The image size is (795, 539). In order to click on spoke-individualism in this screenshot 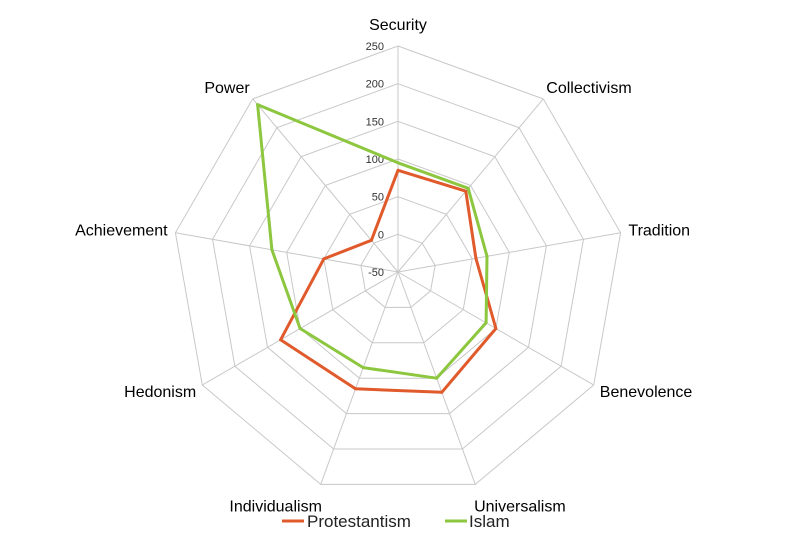, I will do `click(359, 378)`.